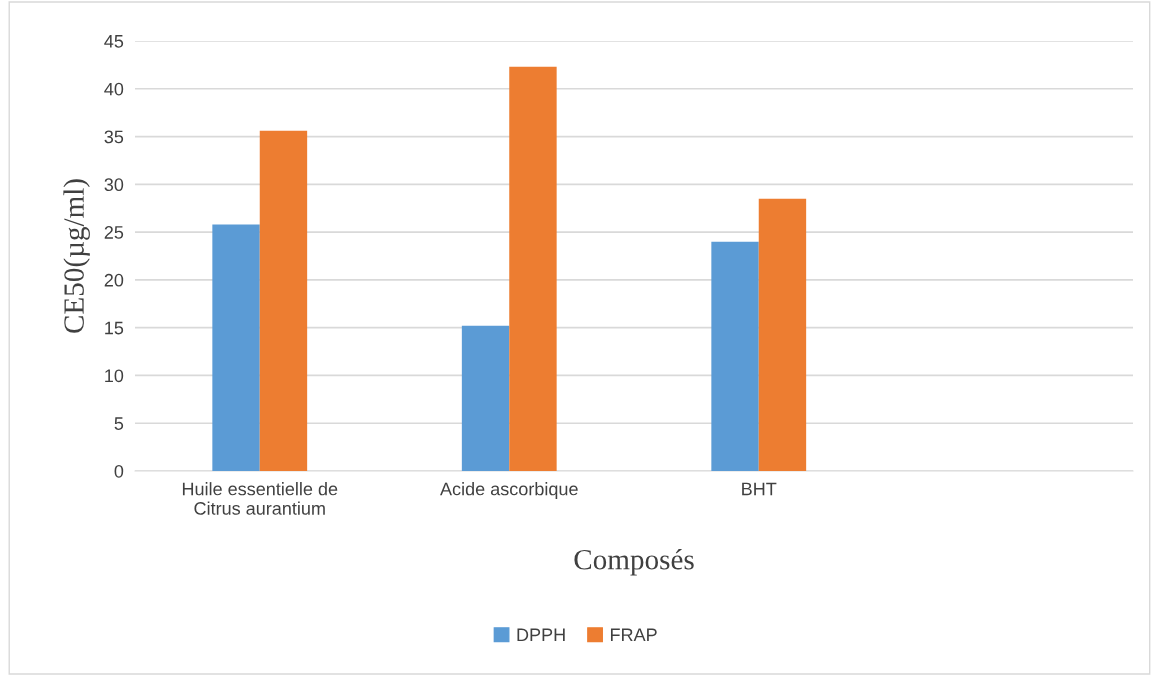 The height and width of the screenshot is (676, 1152). I want to click on y-tick-label: 15, so click(114, 328).